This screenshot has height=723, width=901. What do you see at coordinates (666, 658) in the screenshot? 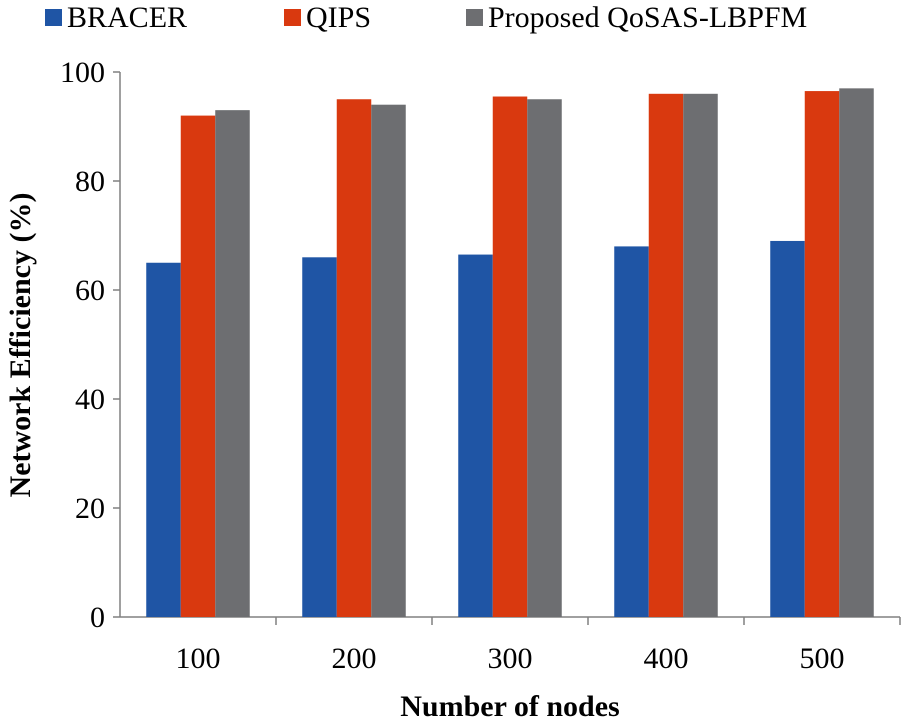
I see `x-tick-label: 400` at bounding box center [666, 658].